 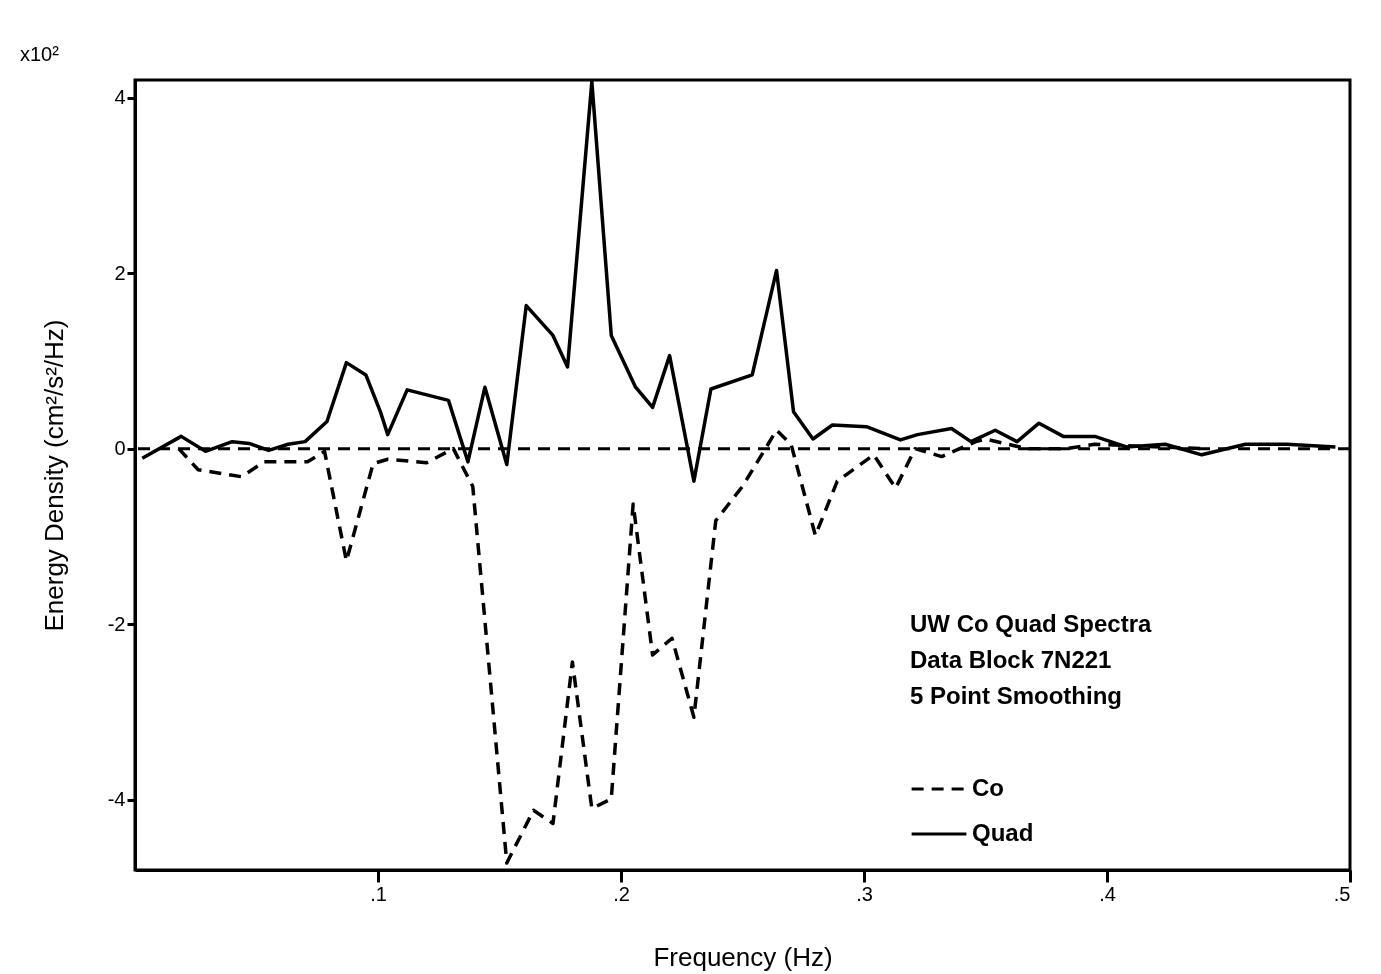 I want to click on text: x10², so click(x=40, y=54).